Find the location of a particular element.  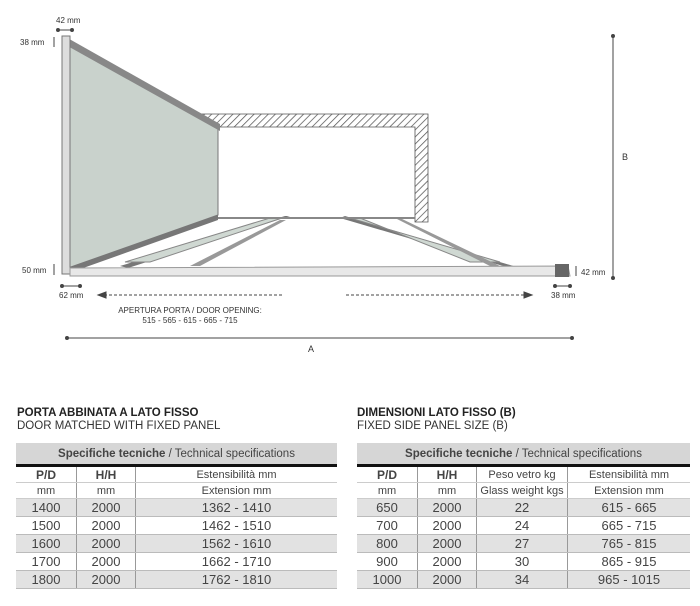

table-row: 1700 2000 1662 - 1710 is located at coordinates (176, 561).